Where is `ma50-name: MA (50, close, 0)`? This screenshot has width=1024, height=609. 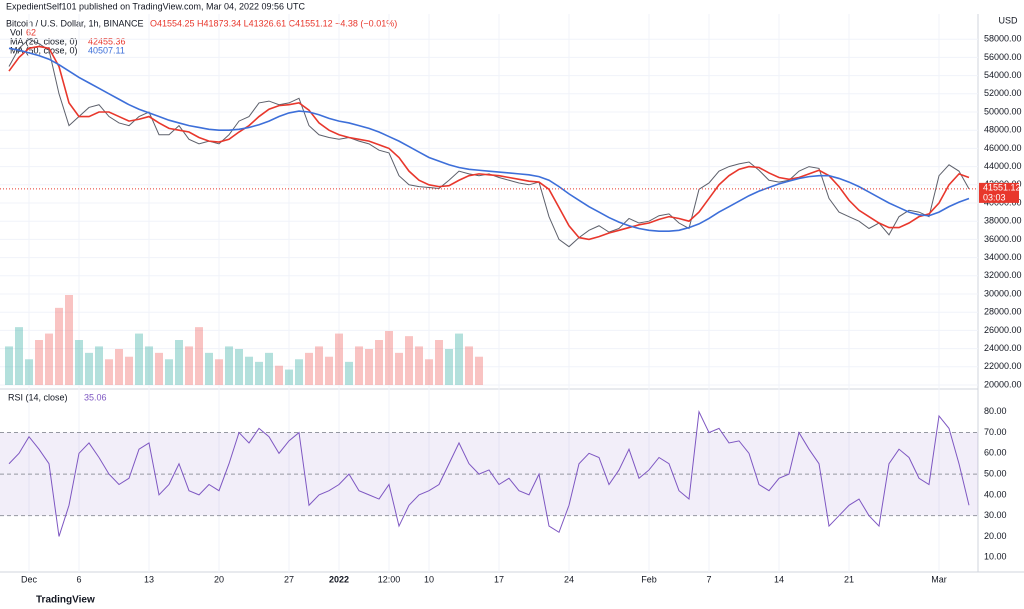
ma50-name: MA (50, close, 0) is located at coordinates (44, 50).